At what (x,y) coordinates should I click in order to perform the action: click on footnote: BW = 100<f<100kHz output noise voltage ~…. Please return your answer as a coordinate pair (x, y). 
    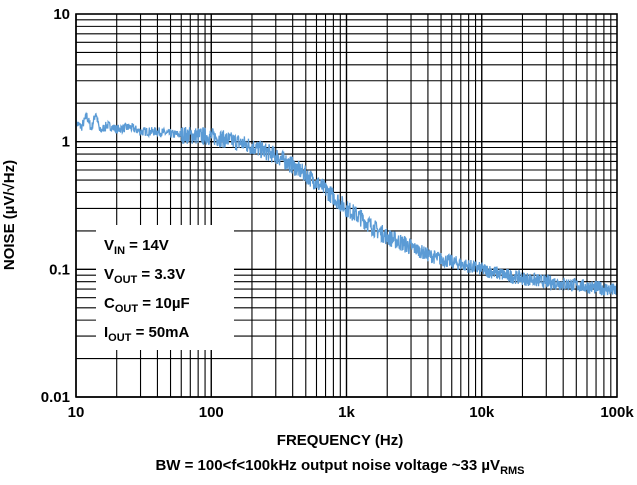
    Looking at the image, I should click on (339, 467).